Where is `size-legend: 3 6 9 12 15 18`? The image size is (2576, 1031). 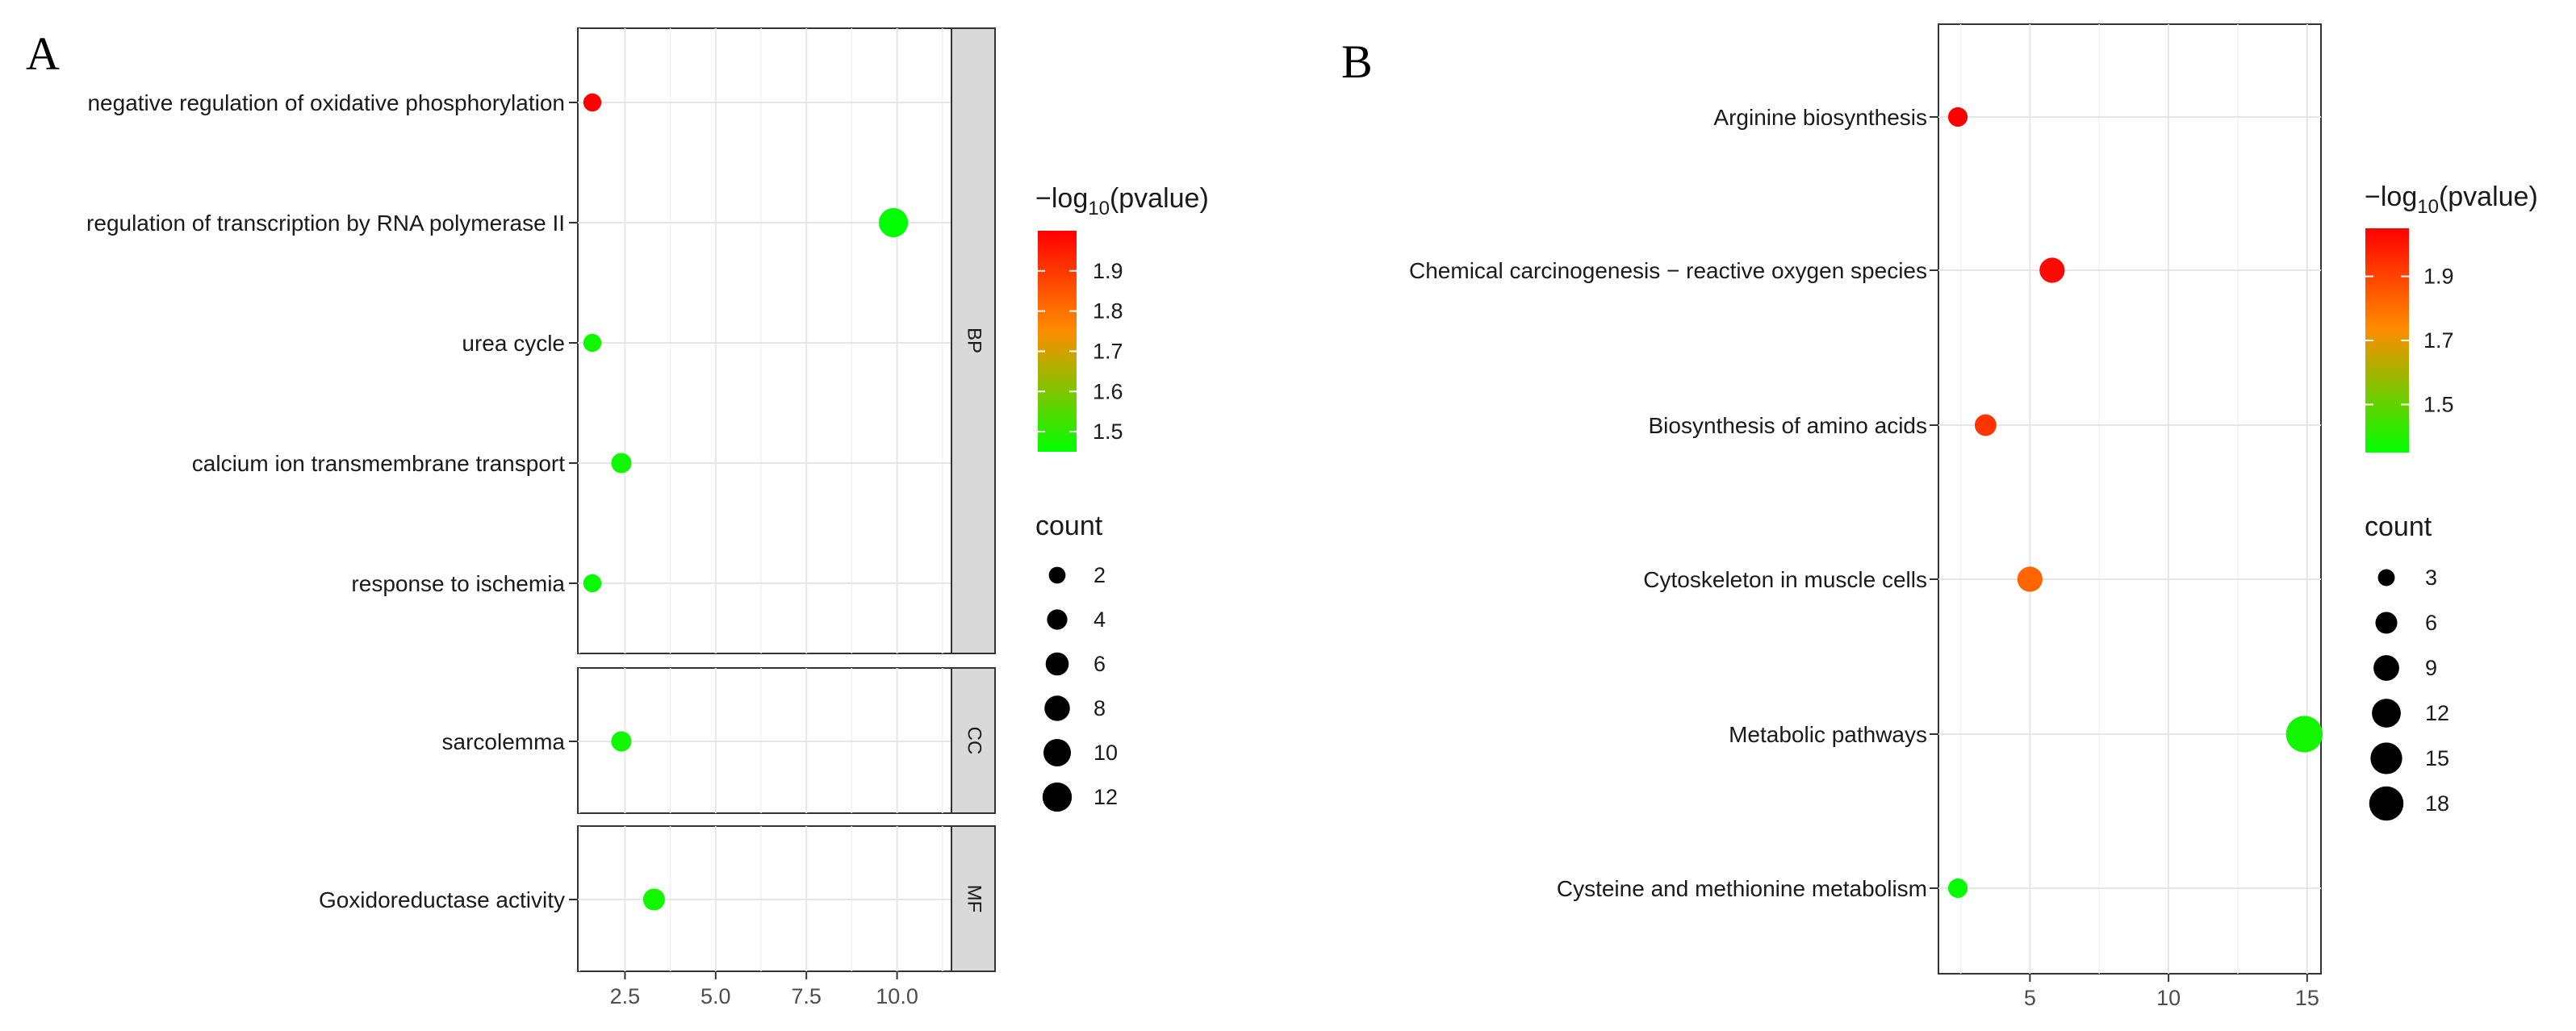
size-legend: 3 6 9 12 15 18 is located at coordinates (2409, 693).